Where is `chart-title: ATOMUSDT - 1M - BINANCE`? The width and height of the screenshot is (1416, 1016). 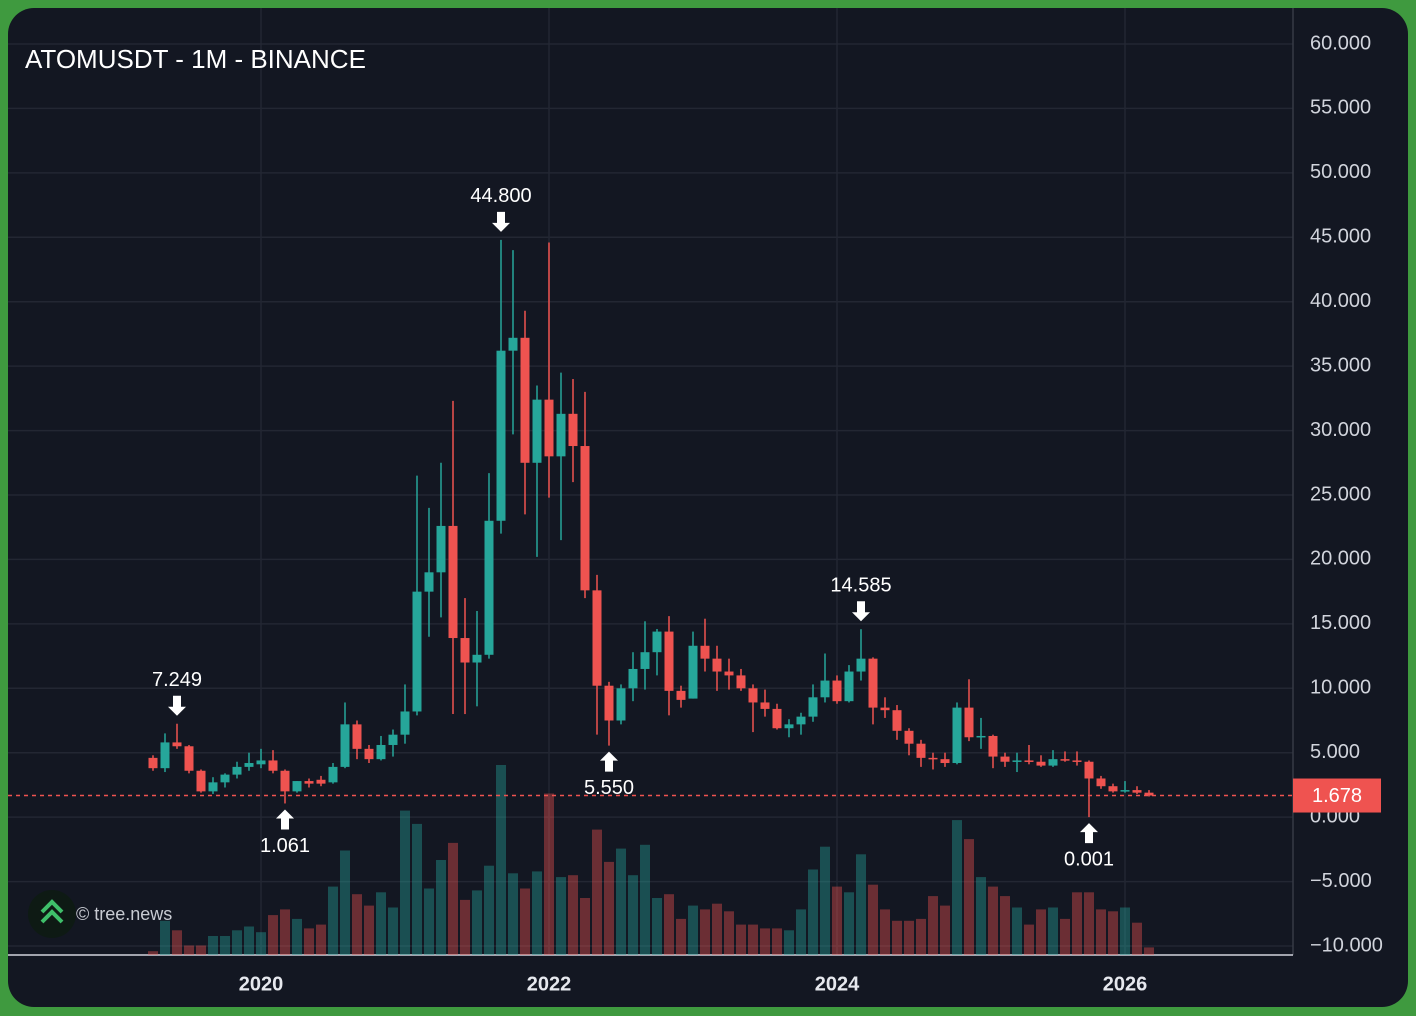
chart-title: ATOMUSDT - 1M - BINANCE is located at coordinates (195, 59).